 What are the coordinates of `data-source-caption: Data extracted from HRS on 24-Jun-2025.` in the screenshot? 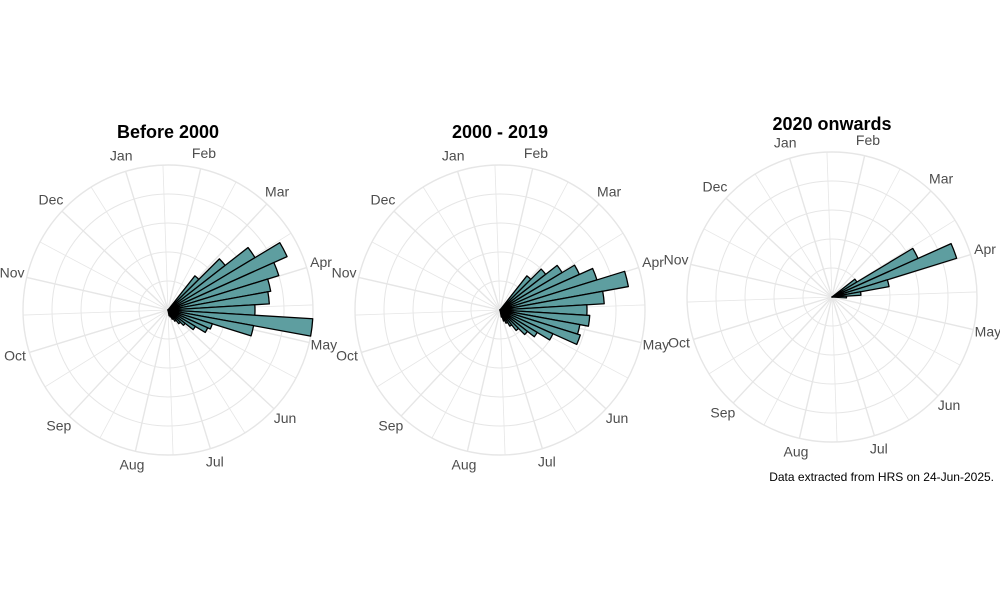 It's located at (881, 477).